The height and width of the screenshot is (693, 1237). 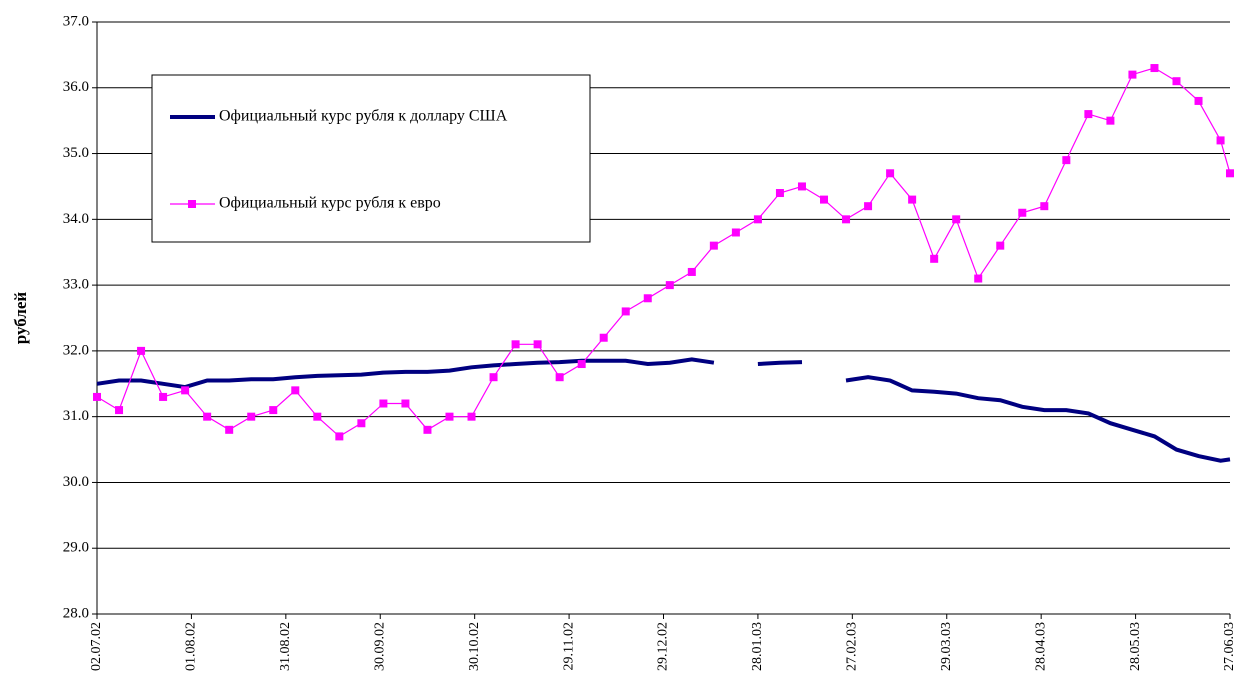 I want to click on x-tick-label: 29.03.03, so click(x=946, y=646).